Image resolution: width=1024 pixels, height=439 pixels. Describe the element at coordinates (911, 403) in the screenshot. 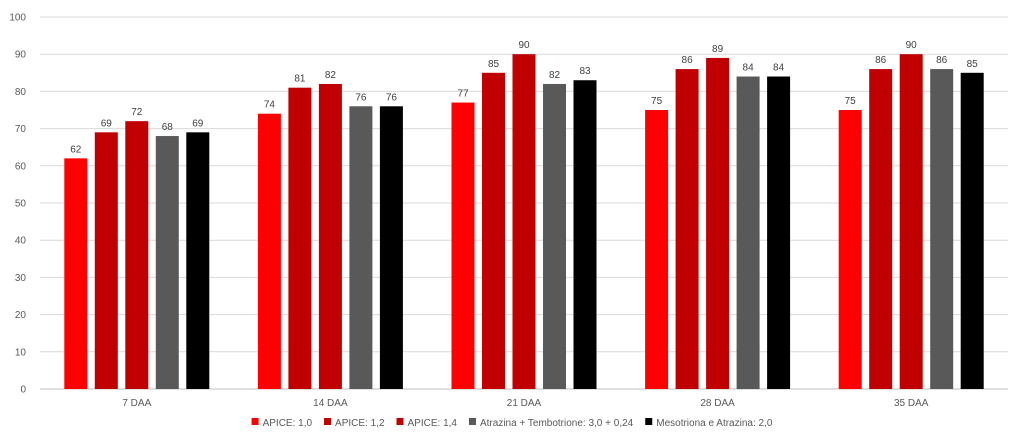

I see `x-tick-label: 35 DAA` at that location.